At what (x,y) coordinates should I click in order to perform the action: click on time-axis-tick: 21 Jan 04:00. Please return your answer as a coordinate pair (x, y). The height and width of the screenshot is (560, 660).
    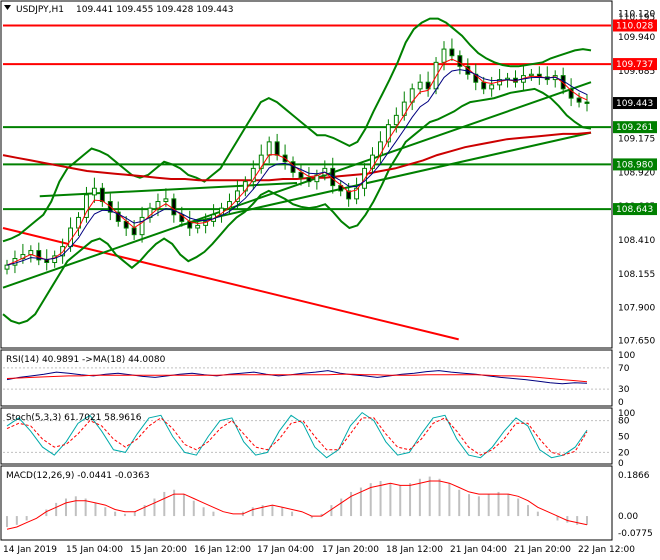
    Looking at the image, I should click on (478, 550).